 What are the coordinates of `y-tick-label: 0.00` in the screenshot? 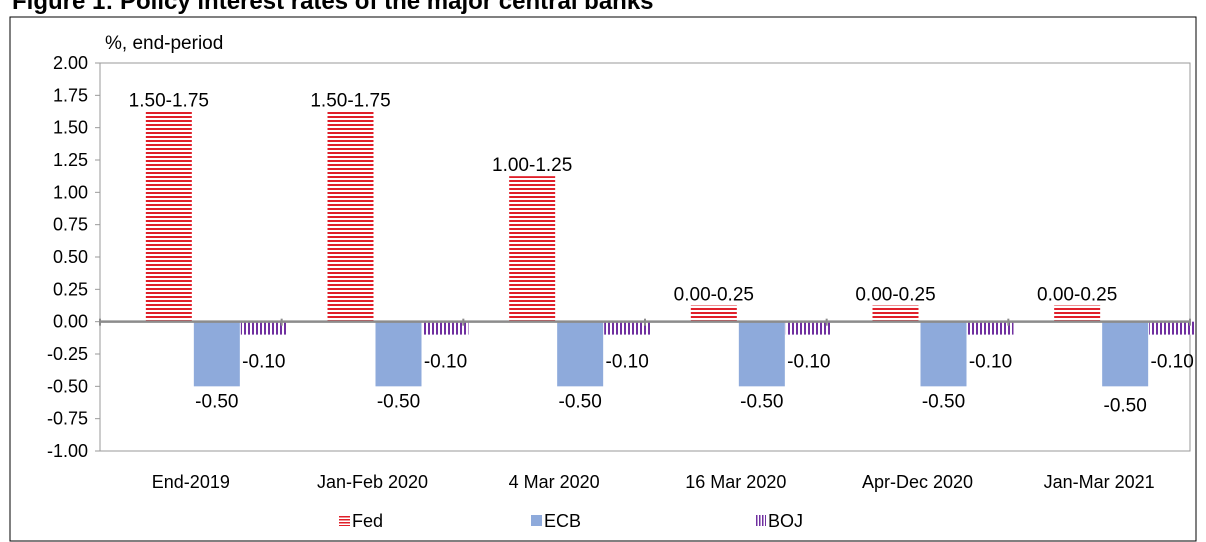 It's located at (70, 322).